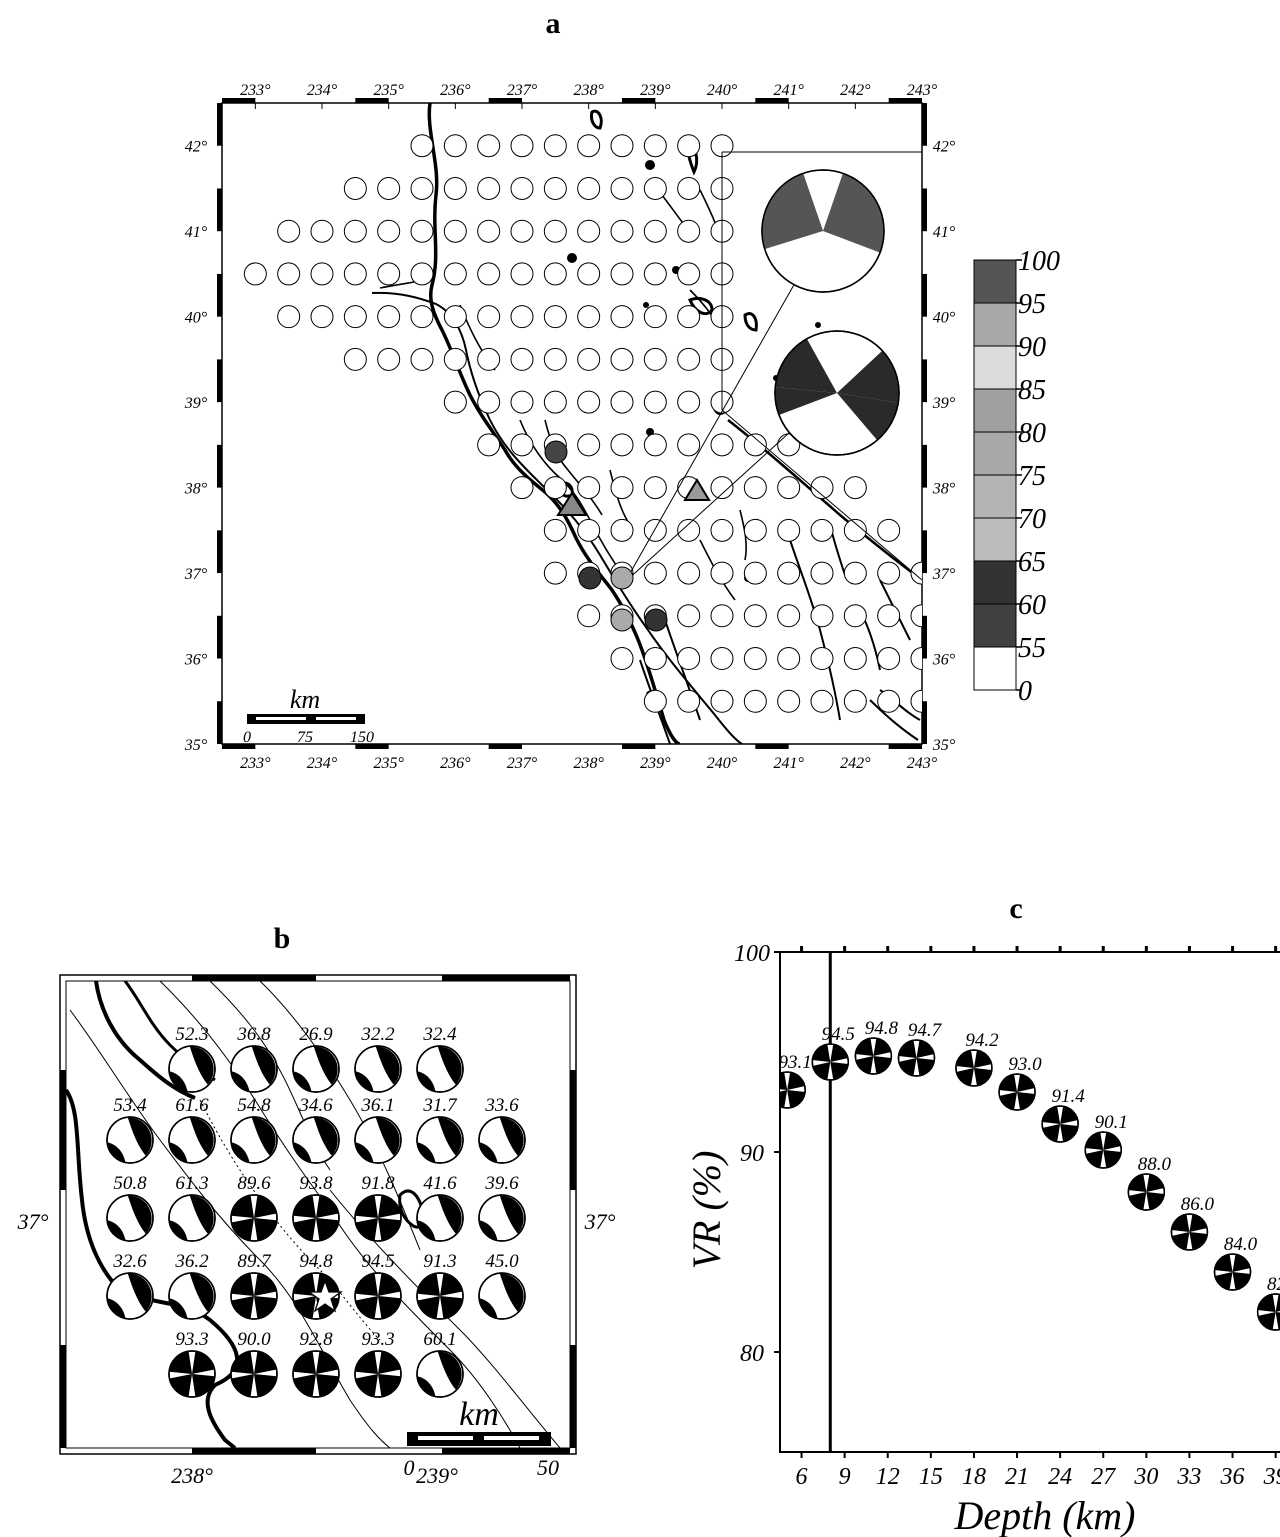 This screenshot has width=1280, height=1537. What do you see at coordinates (1044, 1515) in the screenshot?
I see `x-axis-title: Depth (km)` at bounding box center [1044, 1515].